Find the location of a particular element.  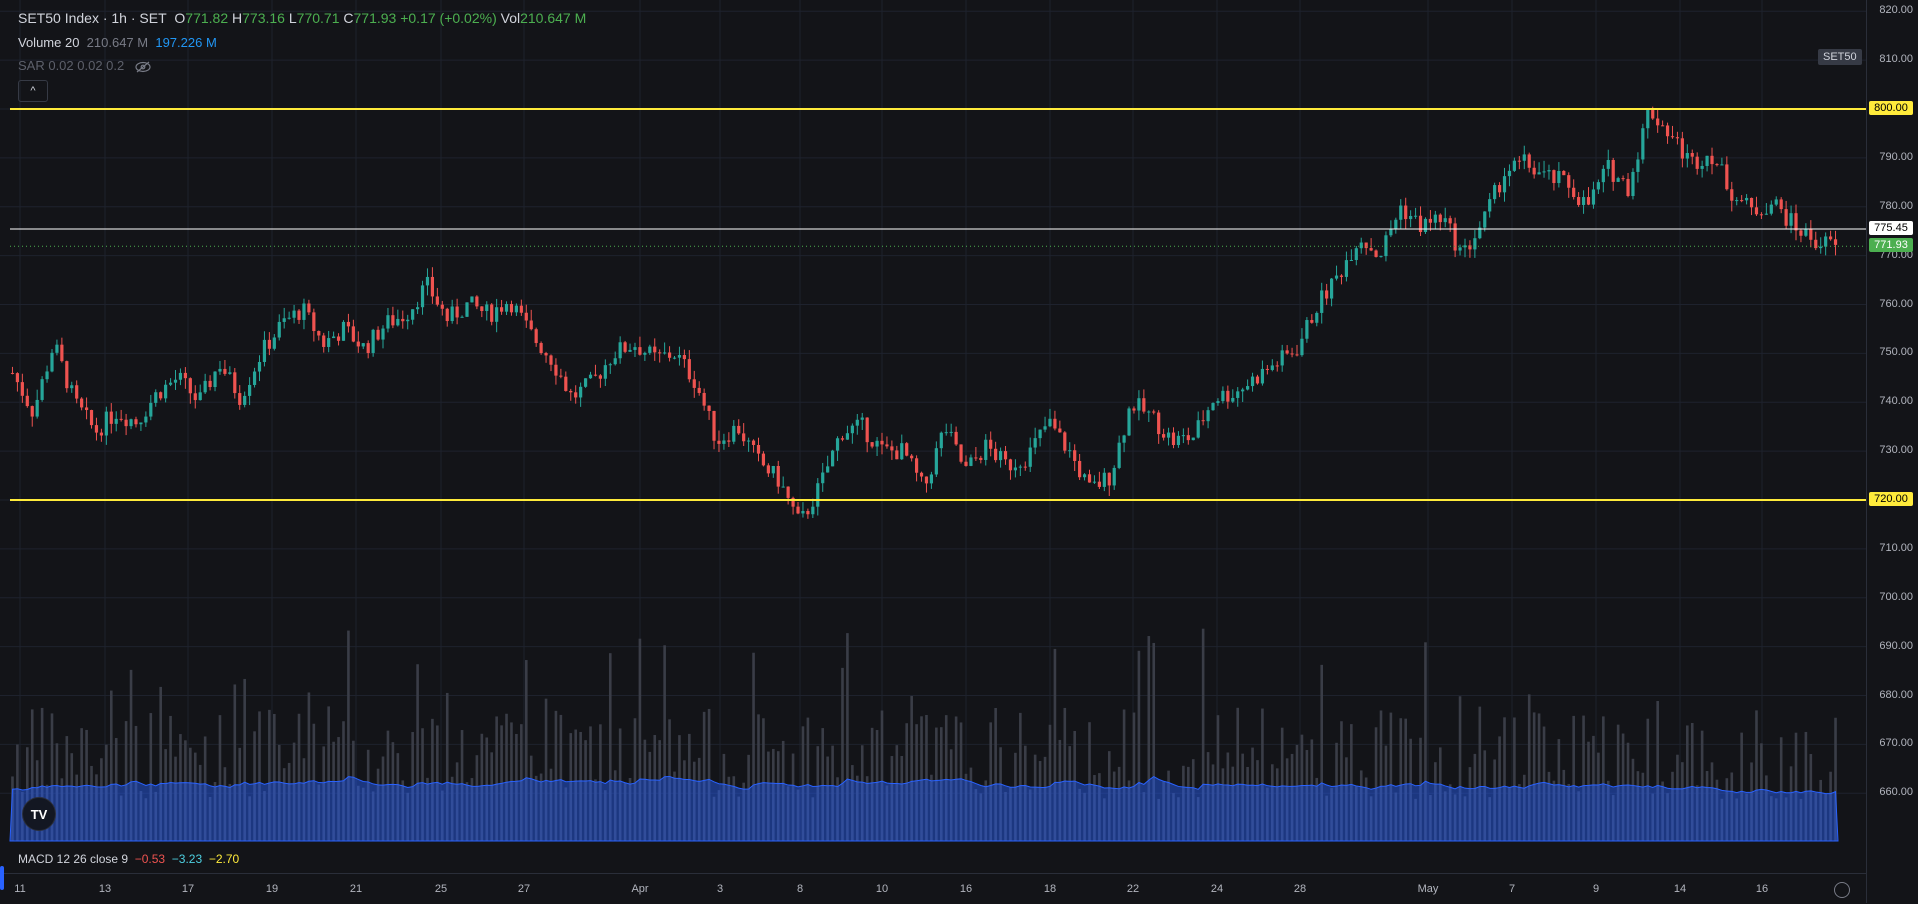

volume-legend: Volume 20 210.647 M 197.226 M is located at coordinates (117, 42).